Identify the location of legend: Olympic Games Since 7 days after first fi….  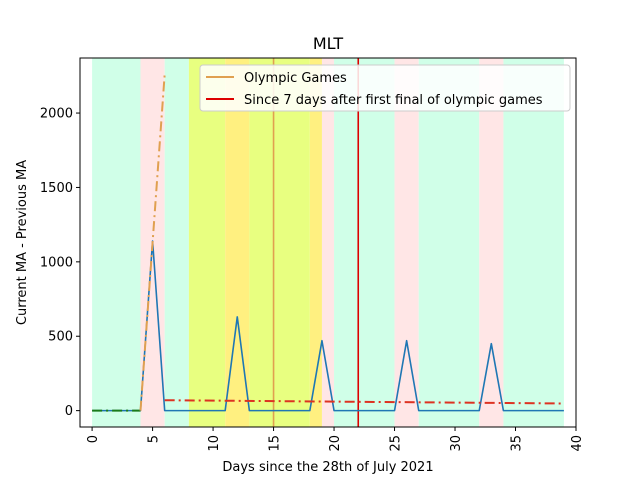
(385, 88).